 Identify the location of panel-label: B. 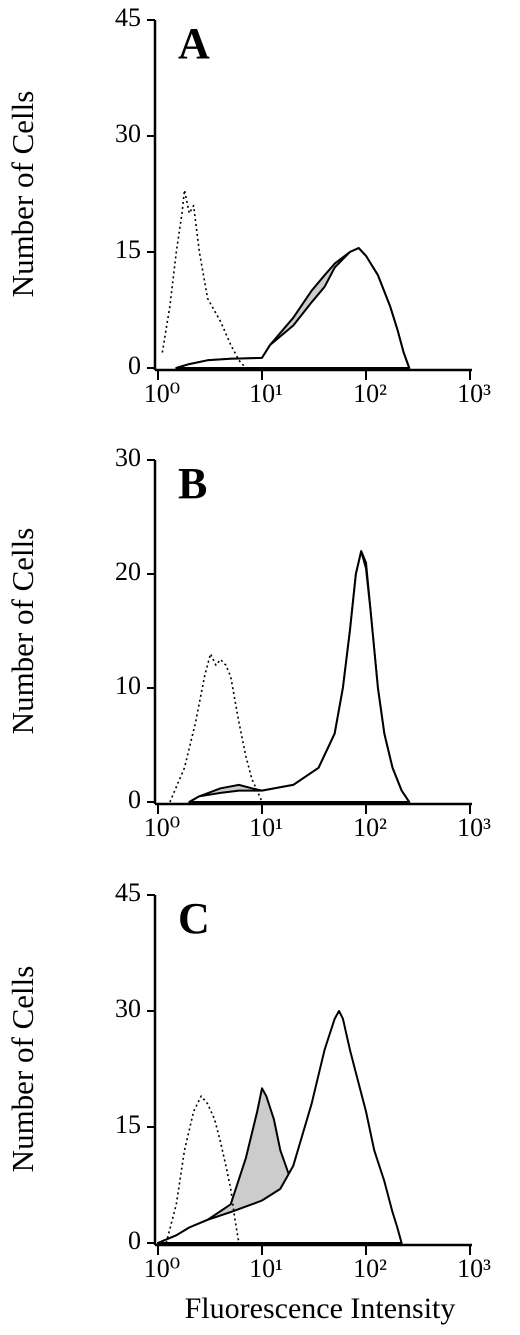
(192, 483).